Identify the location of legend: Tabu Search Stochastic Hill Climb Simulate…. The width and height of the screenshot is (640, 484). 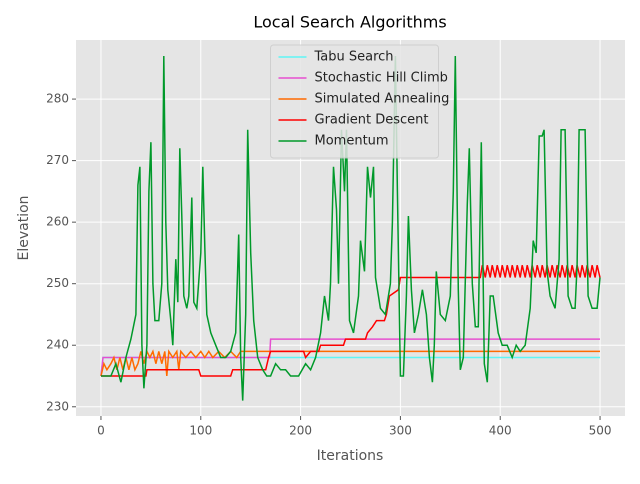
(360, 101).